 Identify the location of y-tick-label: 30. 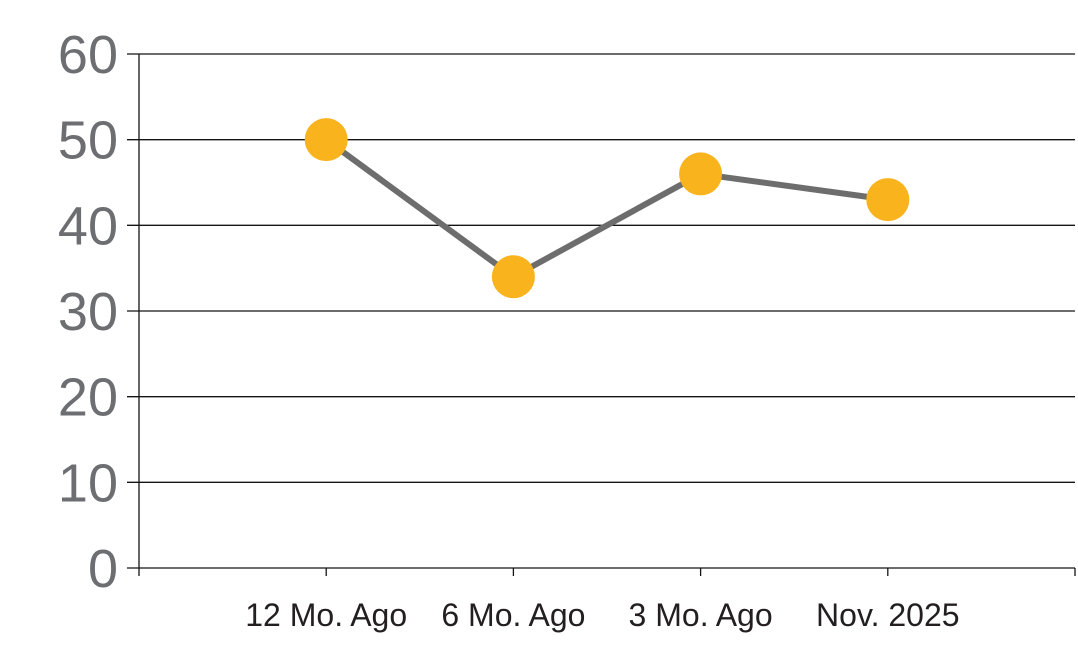
(88, 312).